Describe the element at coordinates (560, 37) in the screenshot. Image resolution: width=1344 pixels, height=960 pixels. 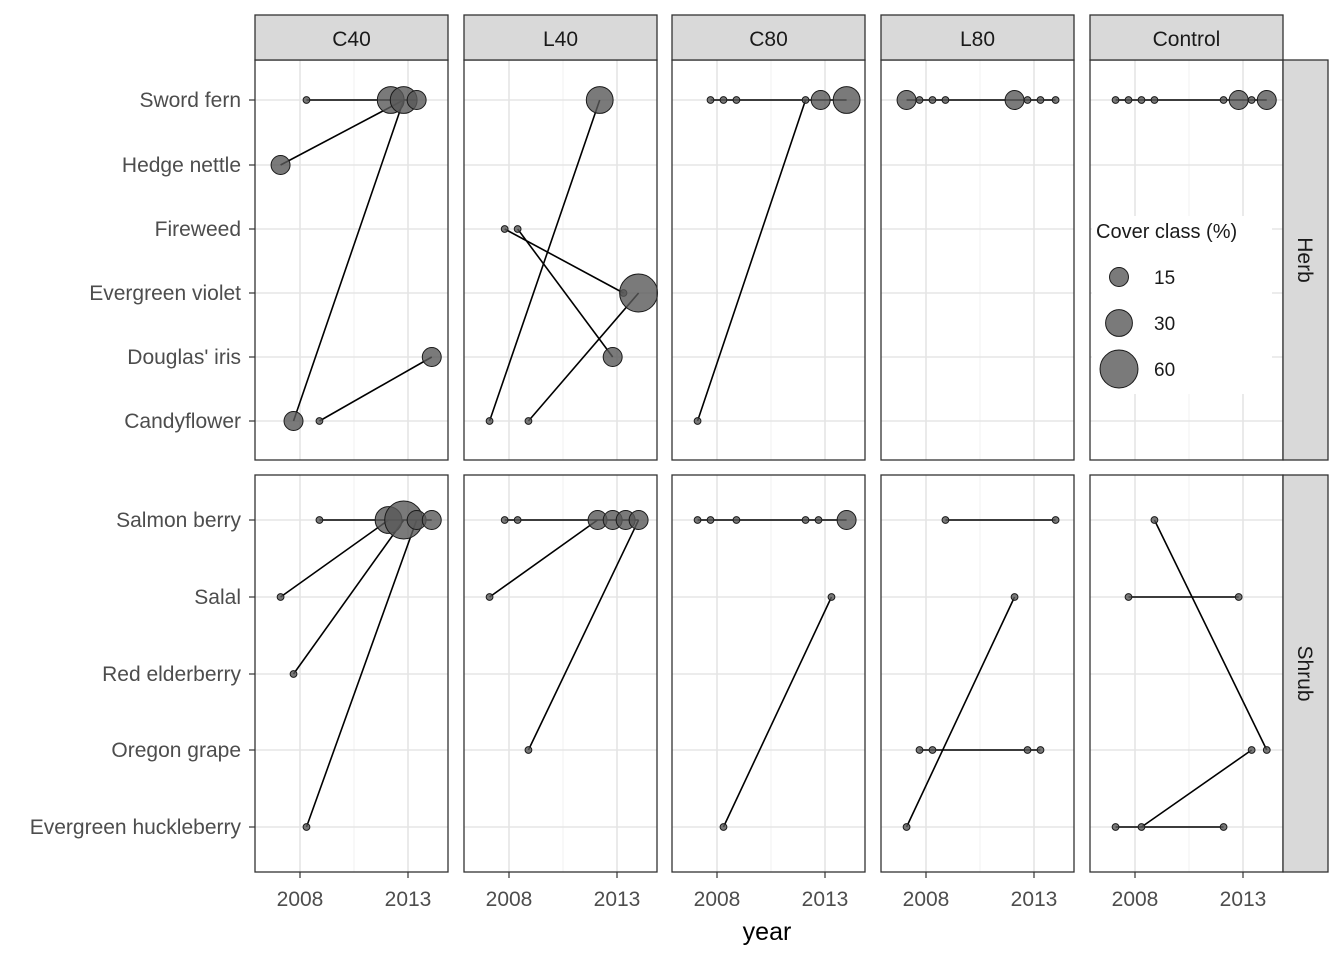
I see `facet-strip-l40` at that location.